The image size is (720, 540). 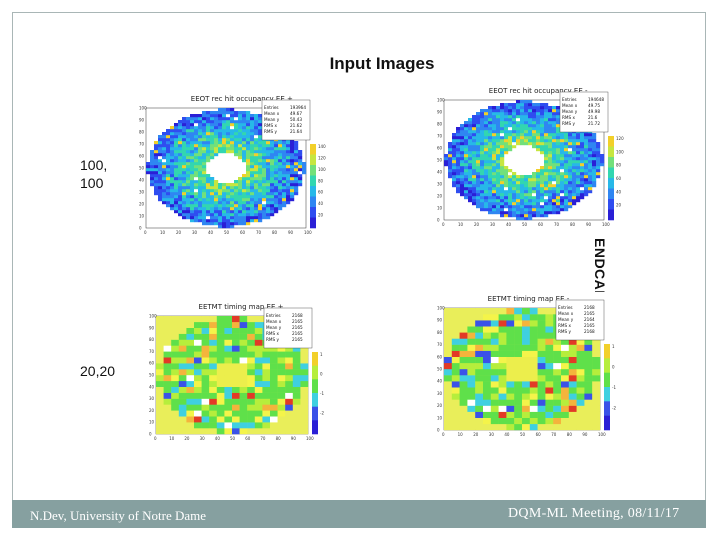 What do you see at coordinates (297, 333) in the screenshot?
I see `stats-value: 2165` at bounding box center [297, 333].